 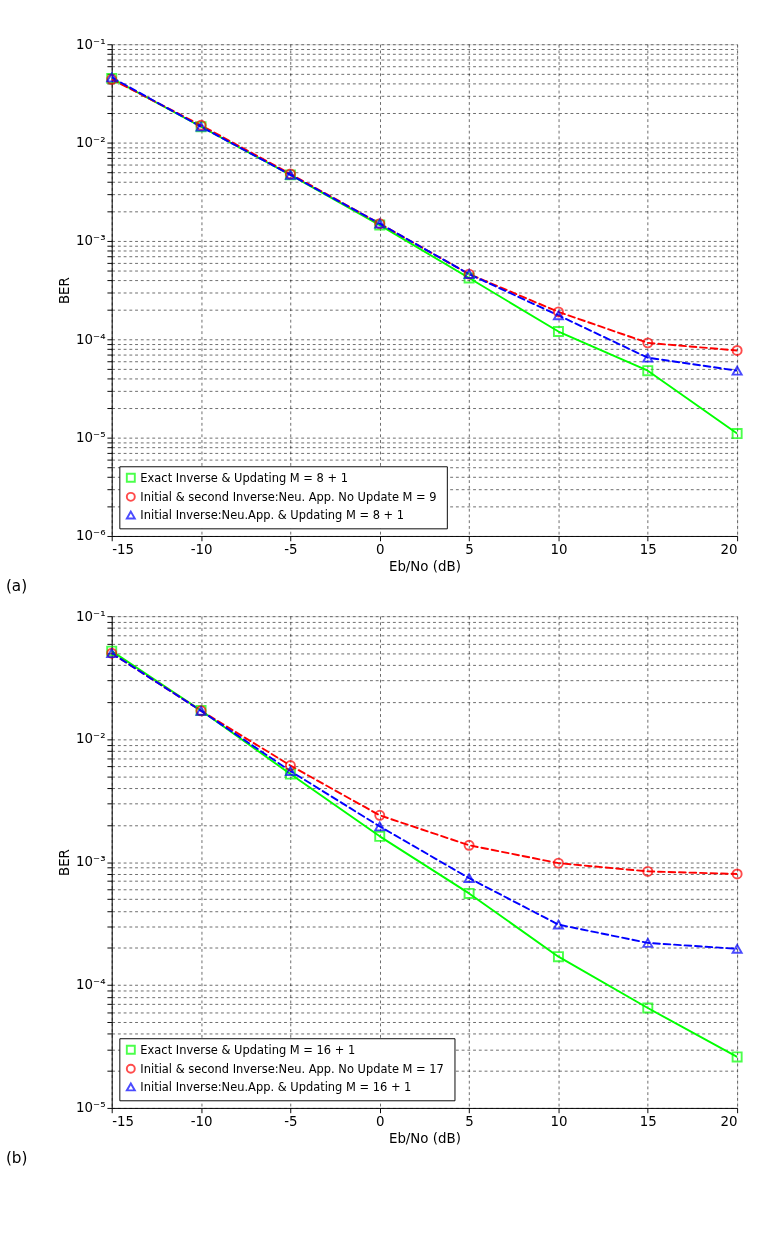 I want to click on text: (a), so click(x=16, y=586).